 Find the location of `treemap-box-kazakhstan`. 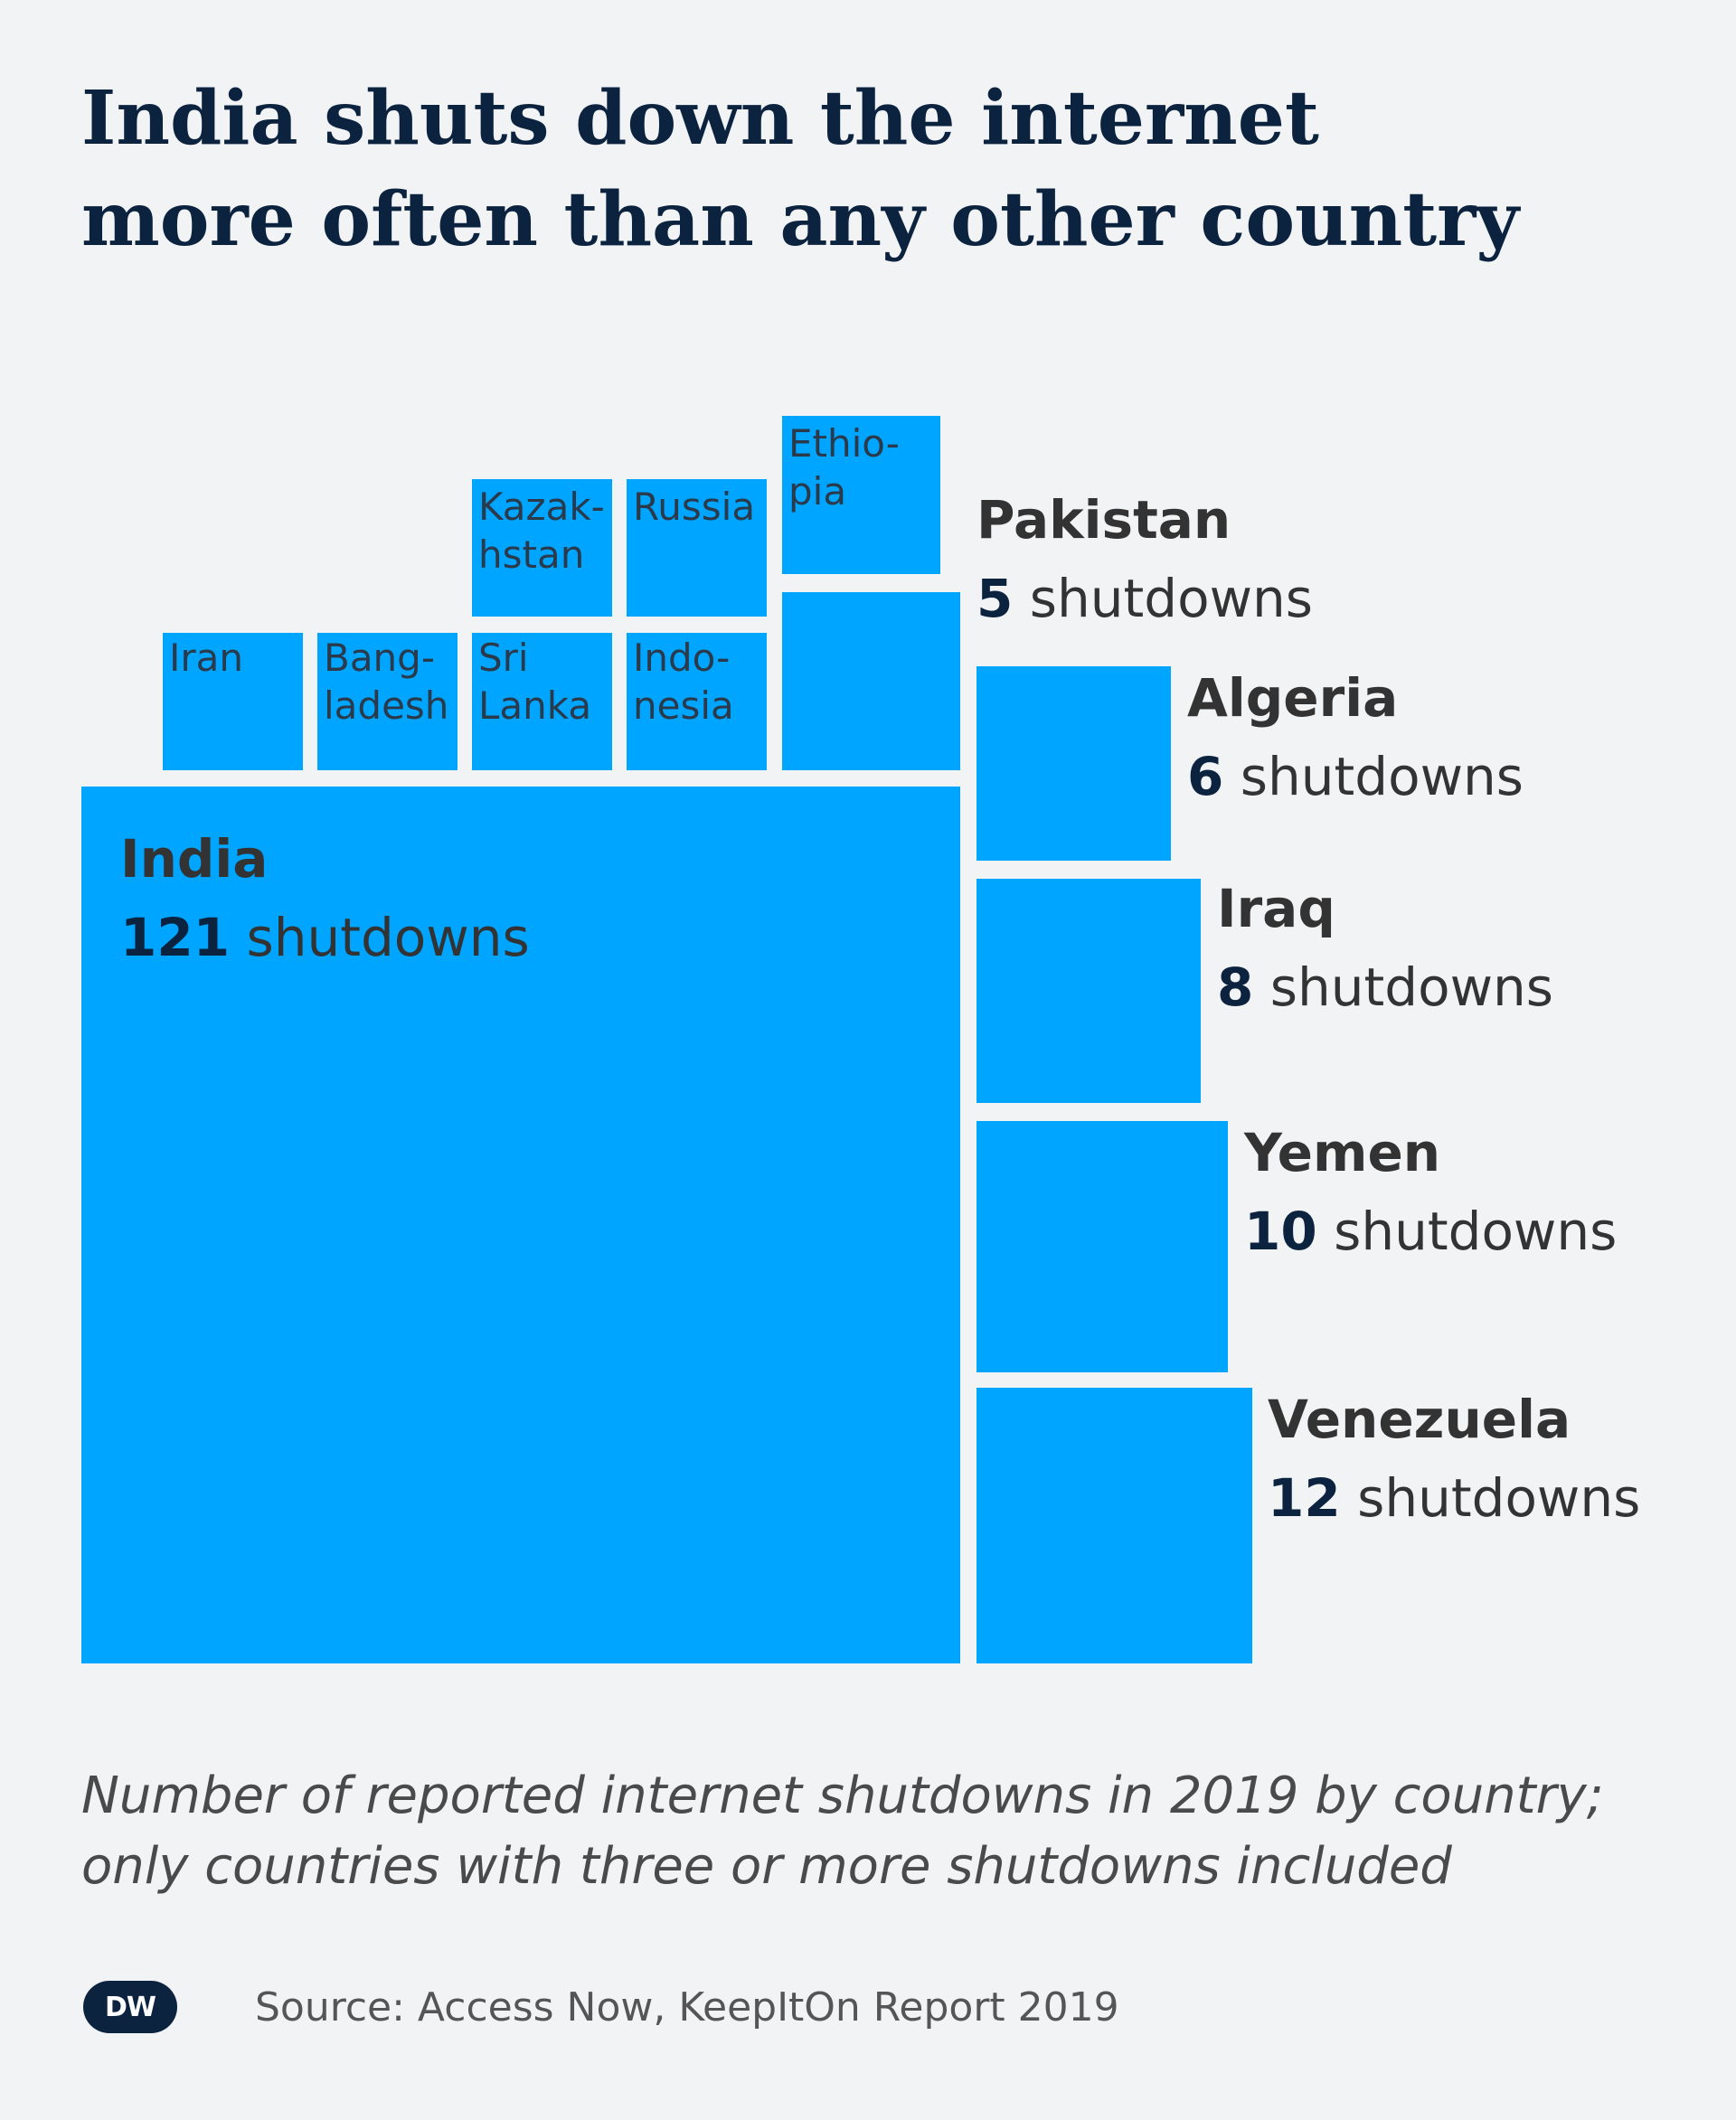

treemap-box-kazakhstan is located at coordinates (542, 548).